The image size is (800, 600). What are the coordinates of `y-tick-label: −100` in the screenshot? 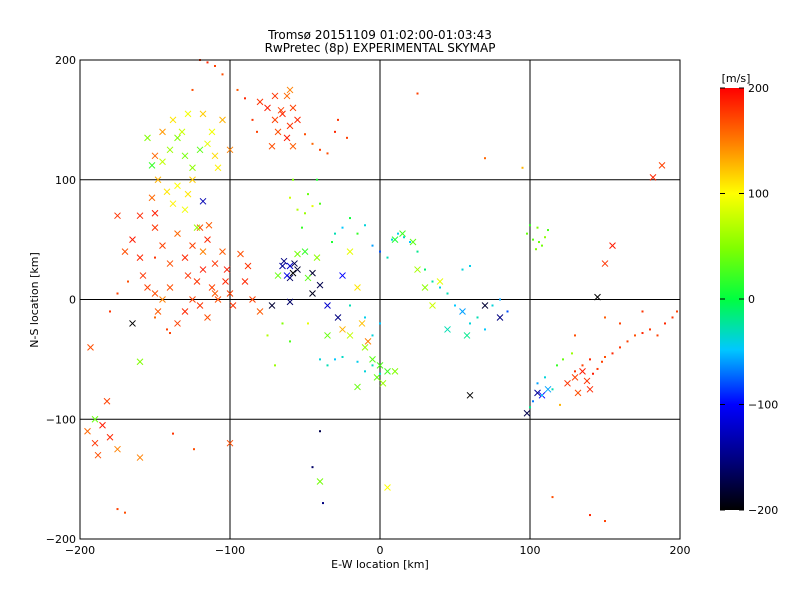 It's located at (61, 419).